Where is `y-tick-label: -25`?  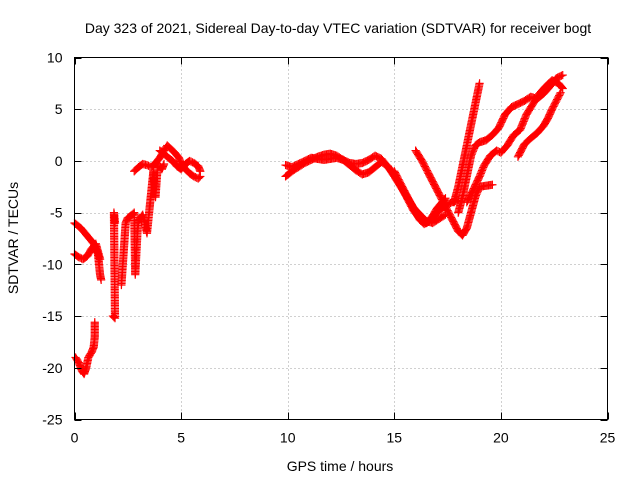
y-tick-label: -25 is located at coordinates (52, 420).